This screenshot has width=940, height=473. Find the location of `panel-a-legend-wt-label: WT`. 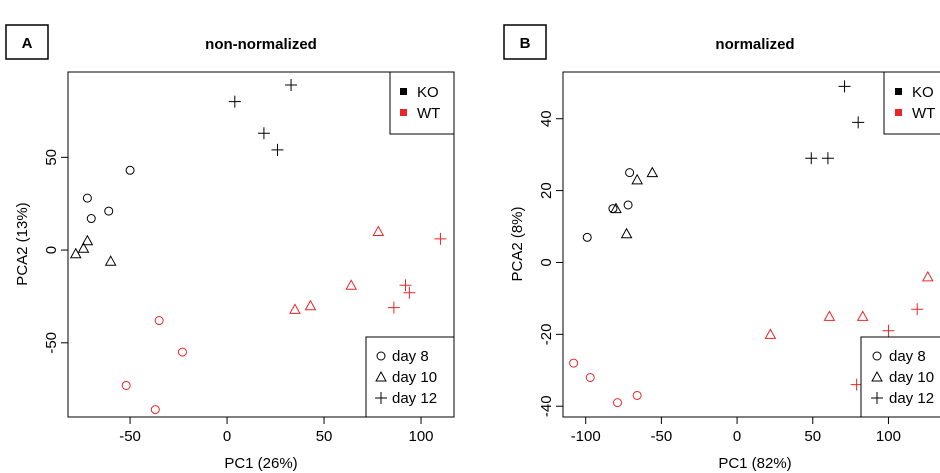

panel-a-legend-wt-label: WT is located at coordinates (428, 113).